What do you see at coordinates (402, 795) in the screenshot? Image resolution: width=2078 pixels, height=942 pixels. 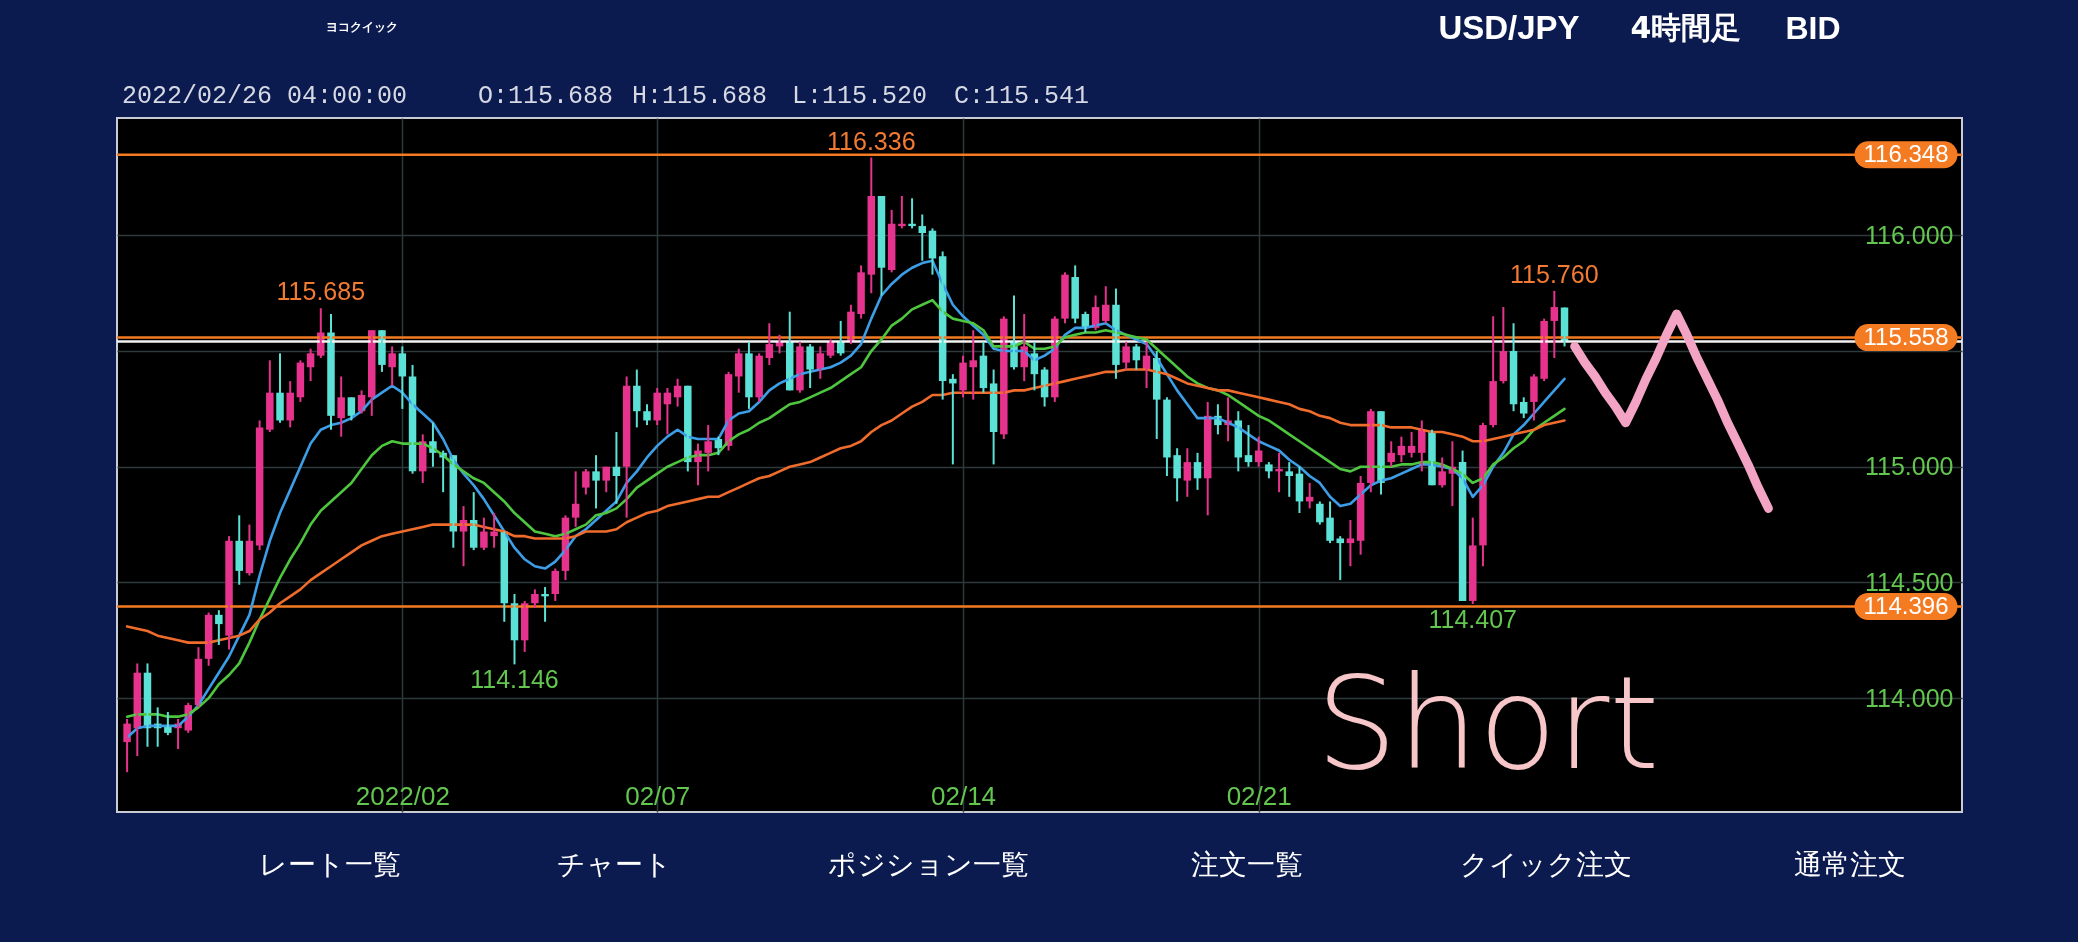 I see `x-tick-label: 2022/02` at bounding box center [402, 795].